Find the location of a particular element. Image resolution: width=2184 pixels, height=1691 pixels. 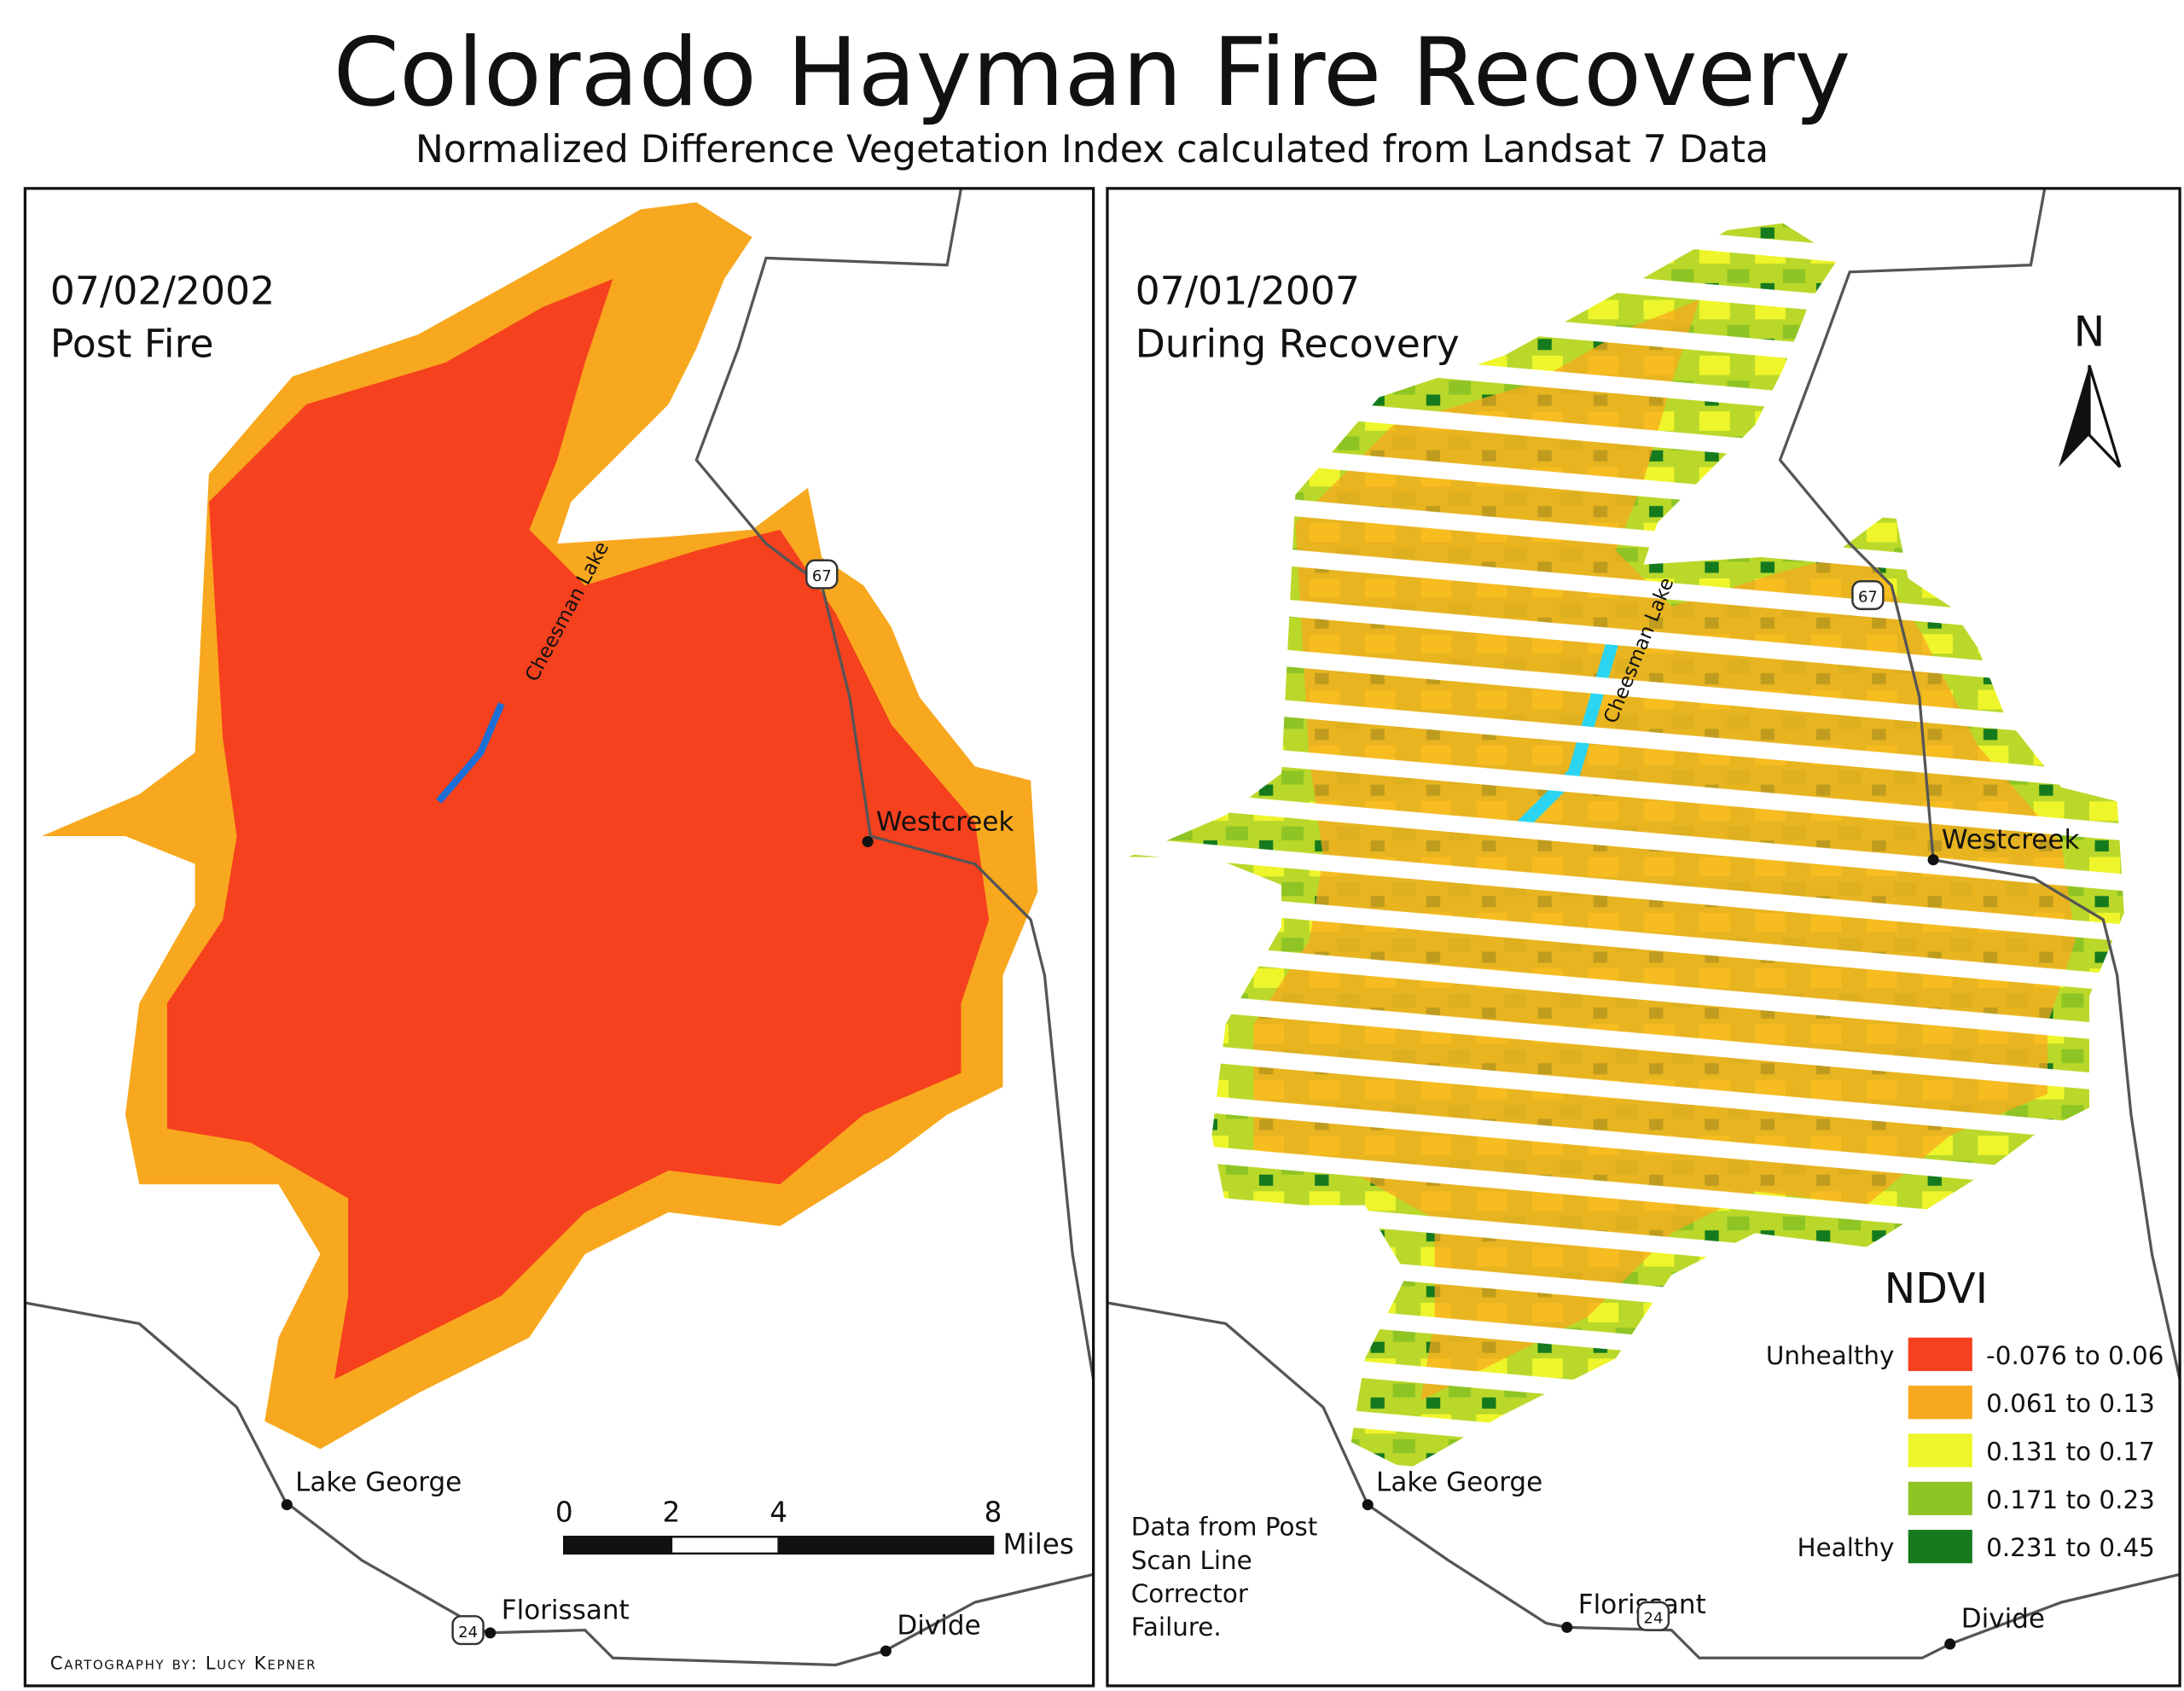

legend-qualifier: Unhealthy is located at coordinates (1831, 1355).